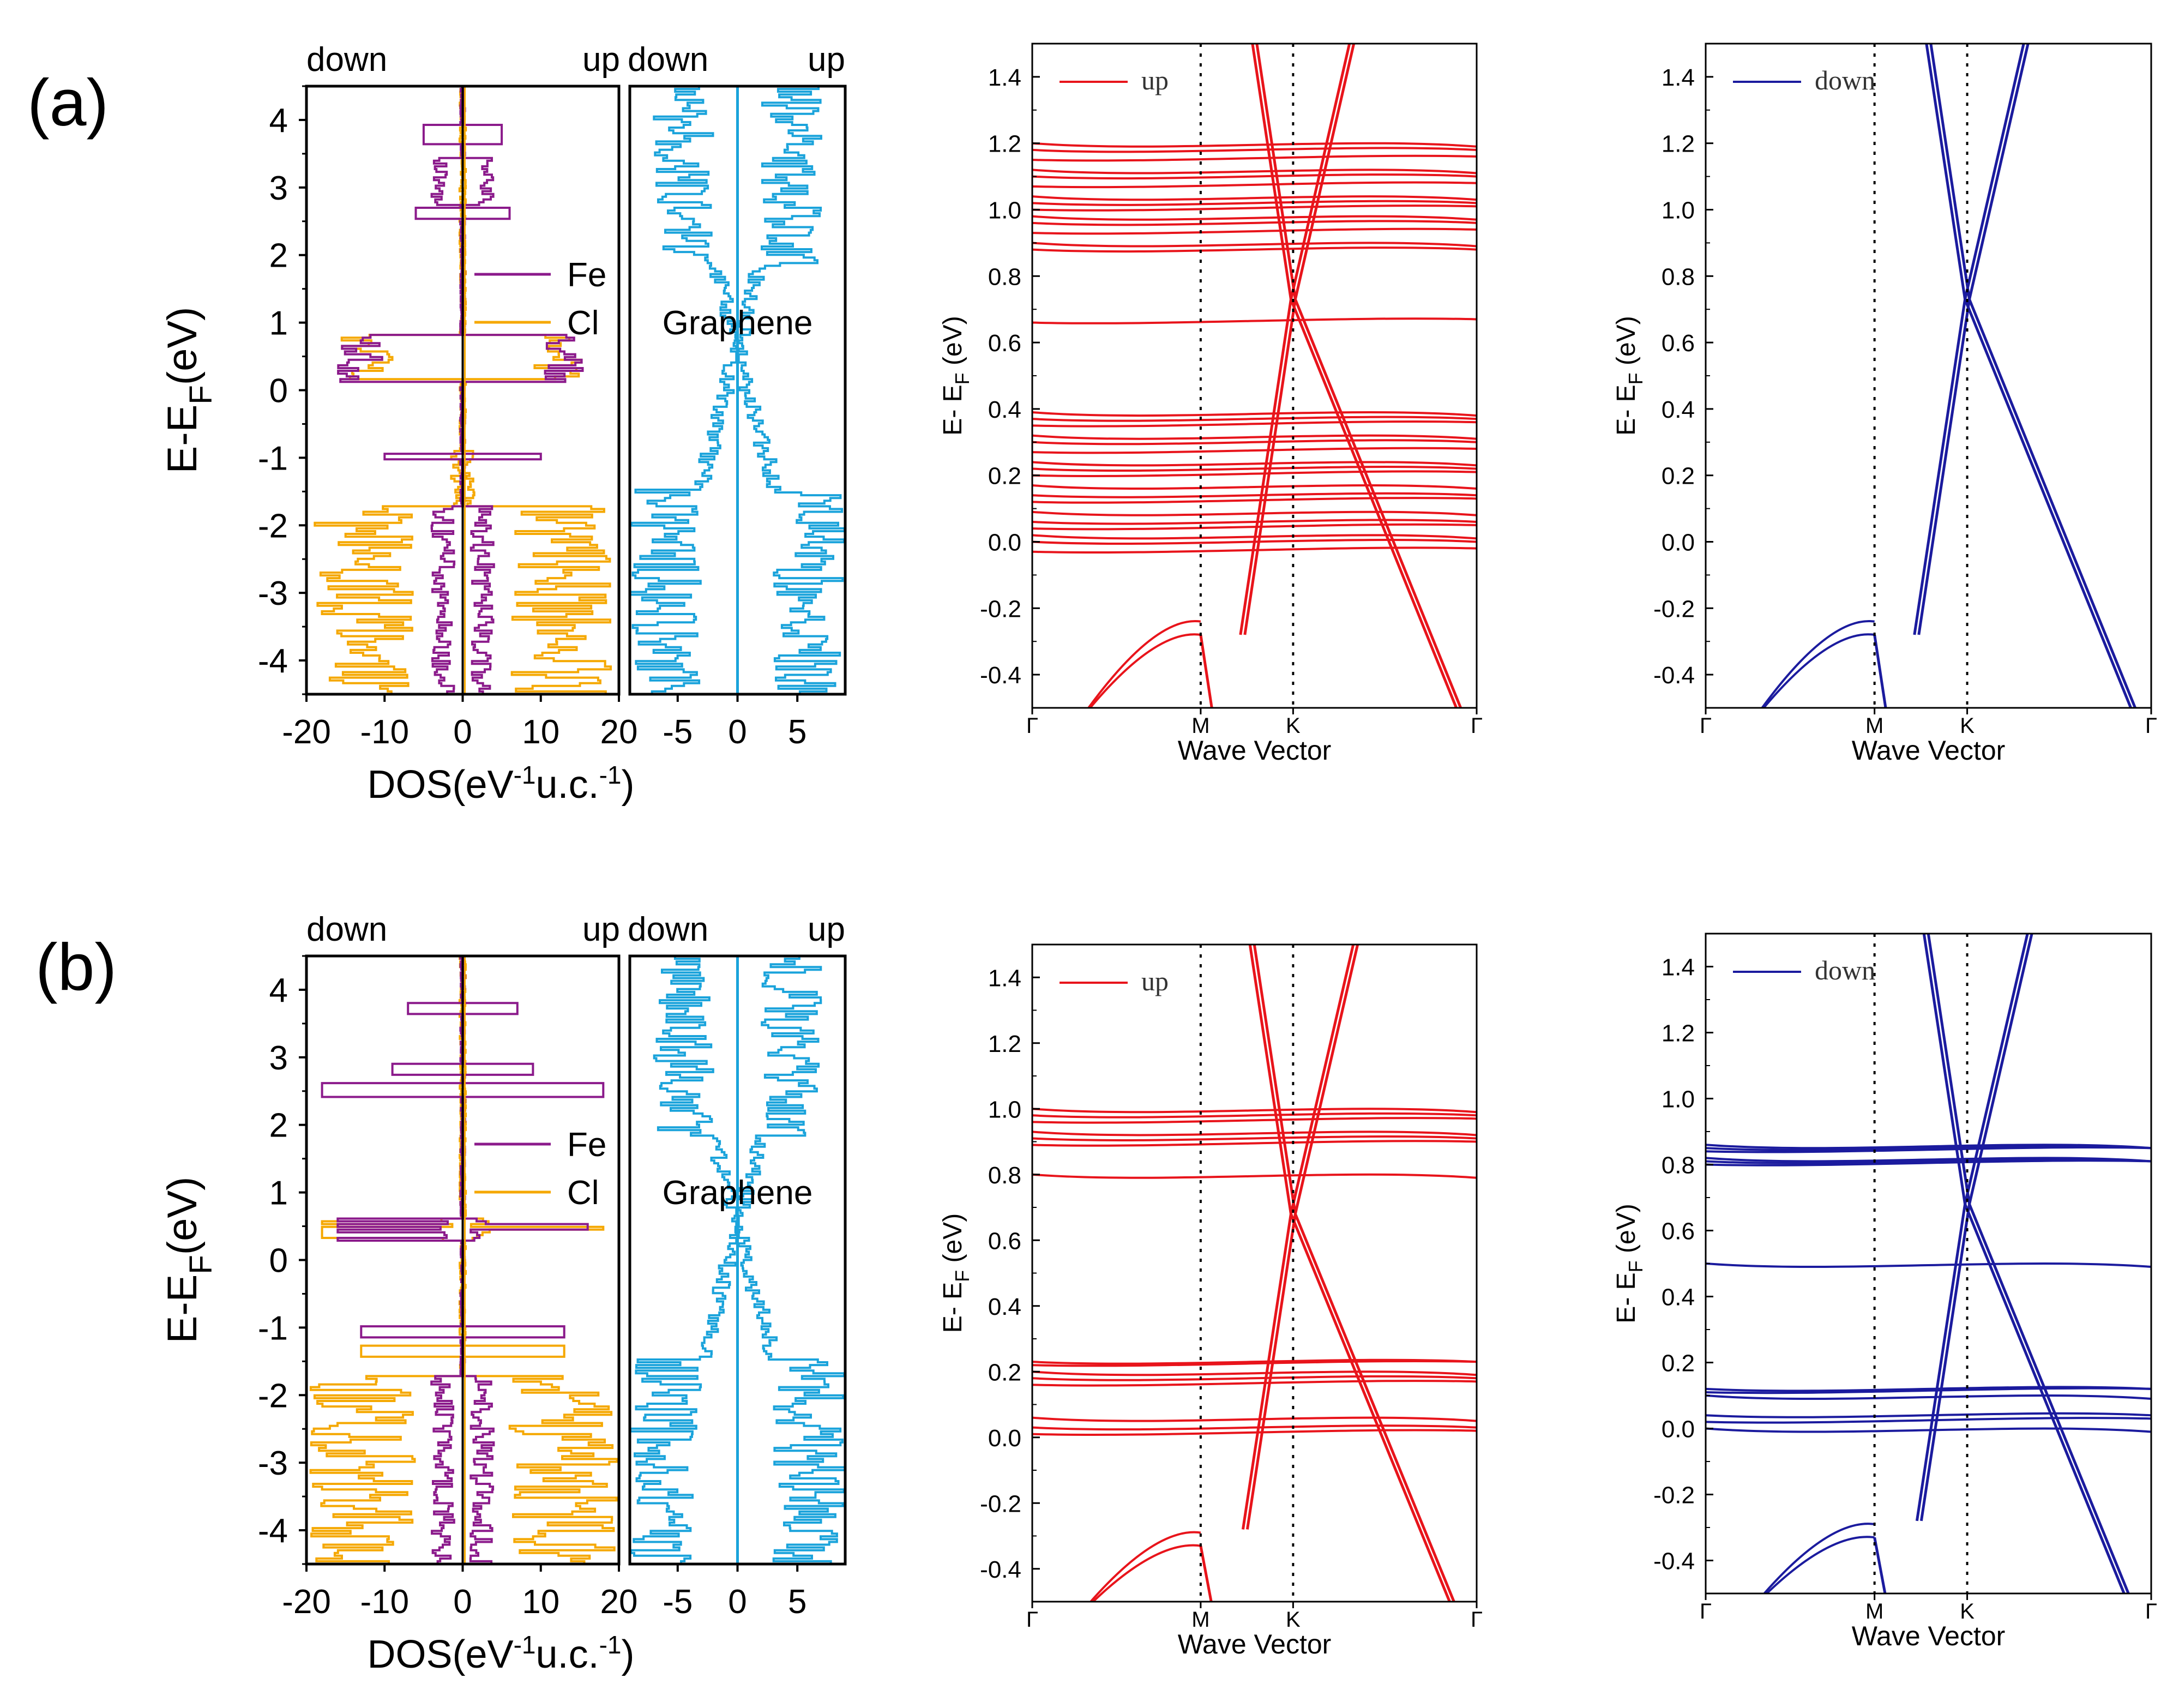  Describe the element at coordinates (273, 1531) in the screenshot. I see `y-tick-label: -4` at that location.